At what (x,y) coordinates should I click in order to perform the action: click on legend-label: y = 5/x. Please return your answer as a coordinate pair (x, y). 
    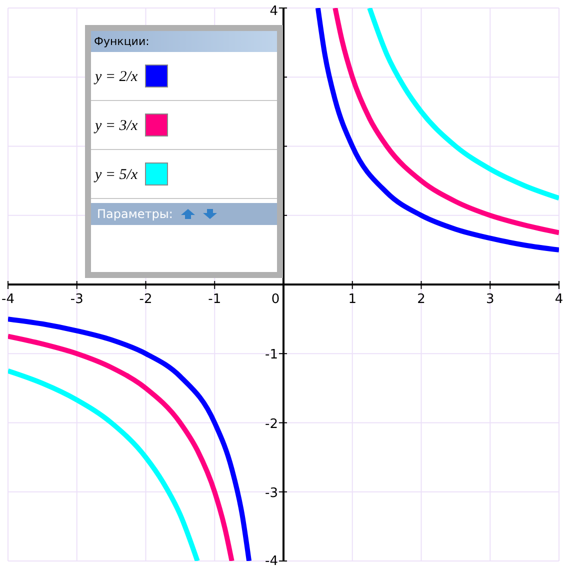
    Looking at the image, I should click on (115, 175).